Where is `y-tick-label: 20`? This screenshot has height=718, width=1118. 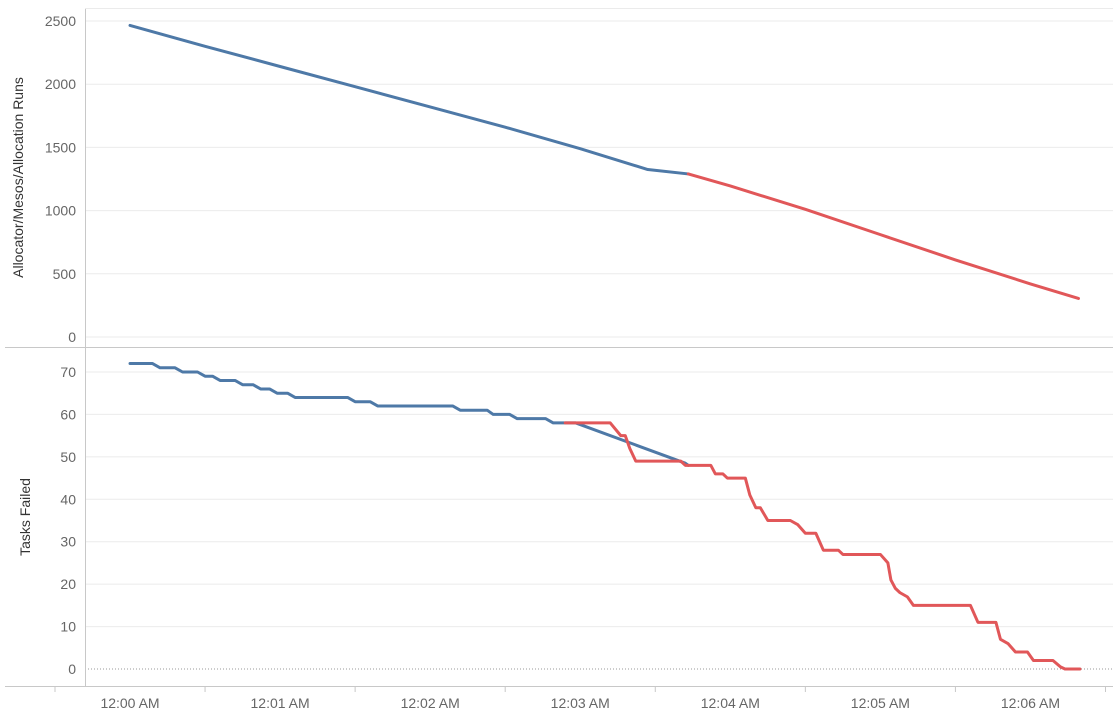
y-tick-label: 20 is located at coordinates (68, 584).